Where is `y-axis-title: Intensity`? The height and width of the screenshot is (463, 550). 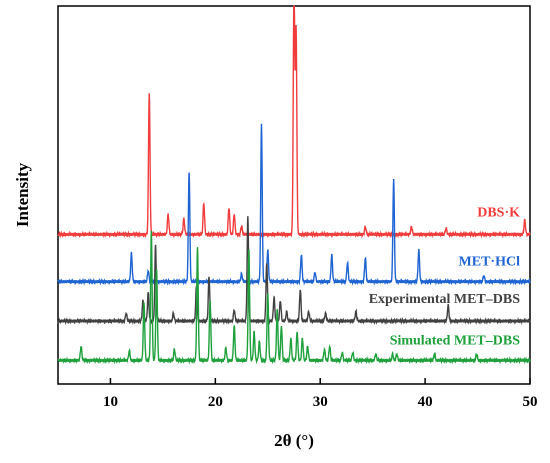 y-axis-title: Intensity is located at coordinates (22, 194).